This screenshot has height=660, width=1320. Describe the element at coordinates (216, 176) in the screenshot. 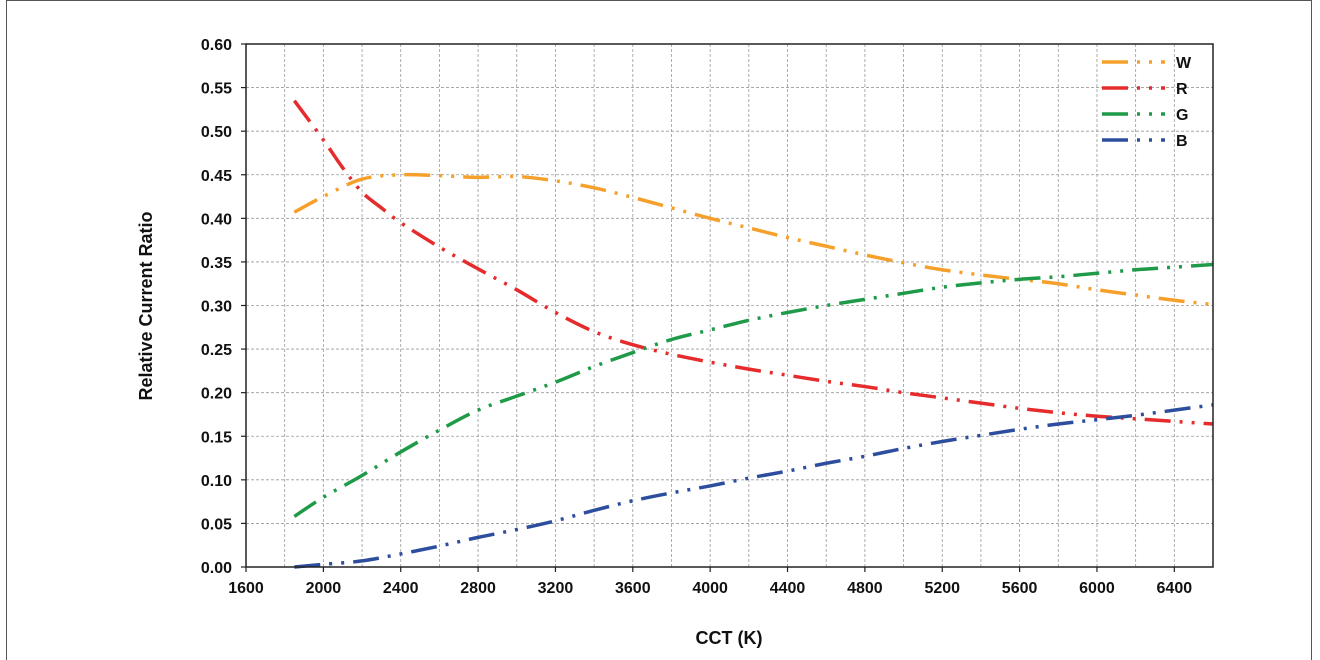

I see `y-tick-label: 0.45` at that location.